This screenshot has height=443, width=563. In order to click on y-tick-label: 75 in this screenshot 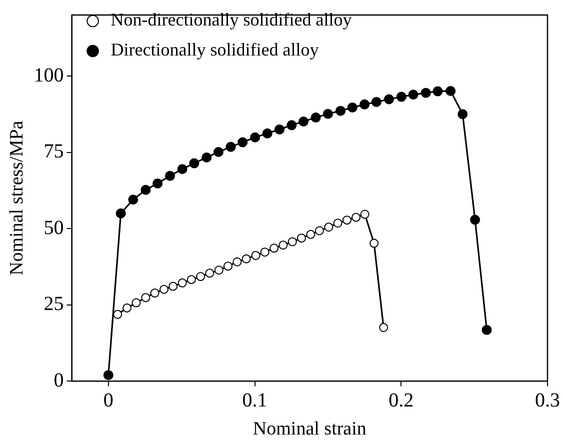, I will do `click(54, 151)`.